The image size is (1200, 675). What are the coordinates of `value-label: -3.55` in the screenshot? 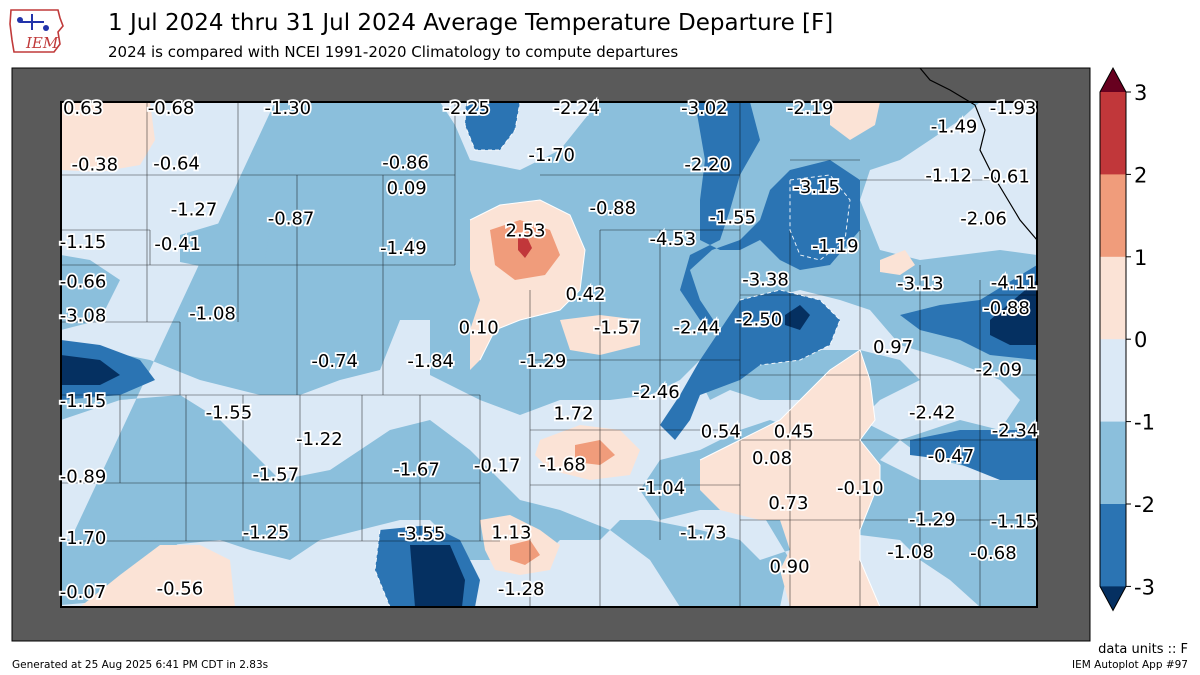 It's located at (422, 533).